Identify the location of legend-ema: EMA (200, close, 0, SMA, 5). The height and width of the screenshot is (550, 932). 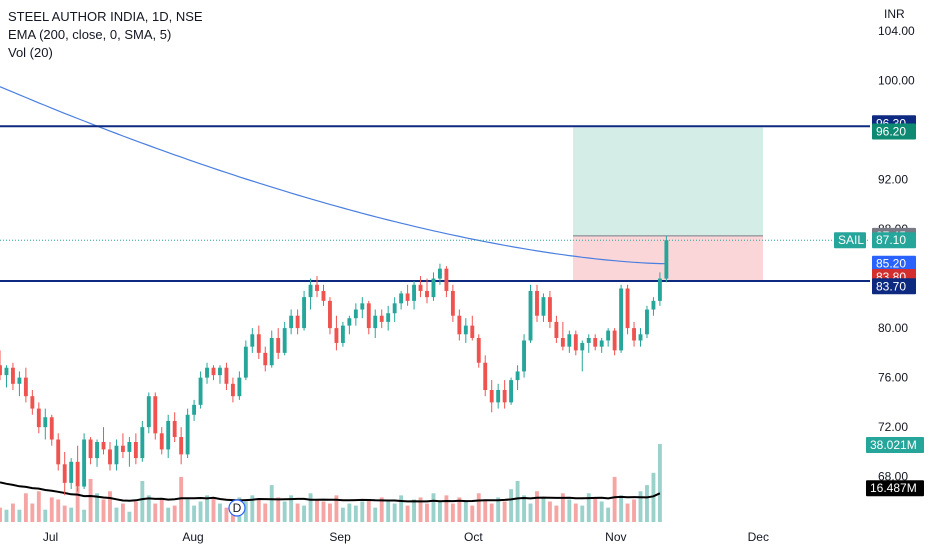
(90, 34).